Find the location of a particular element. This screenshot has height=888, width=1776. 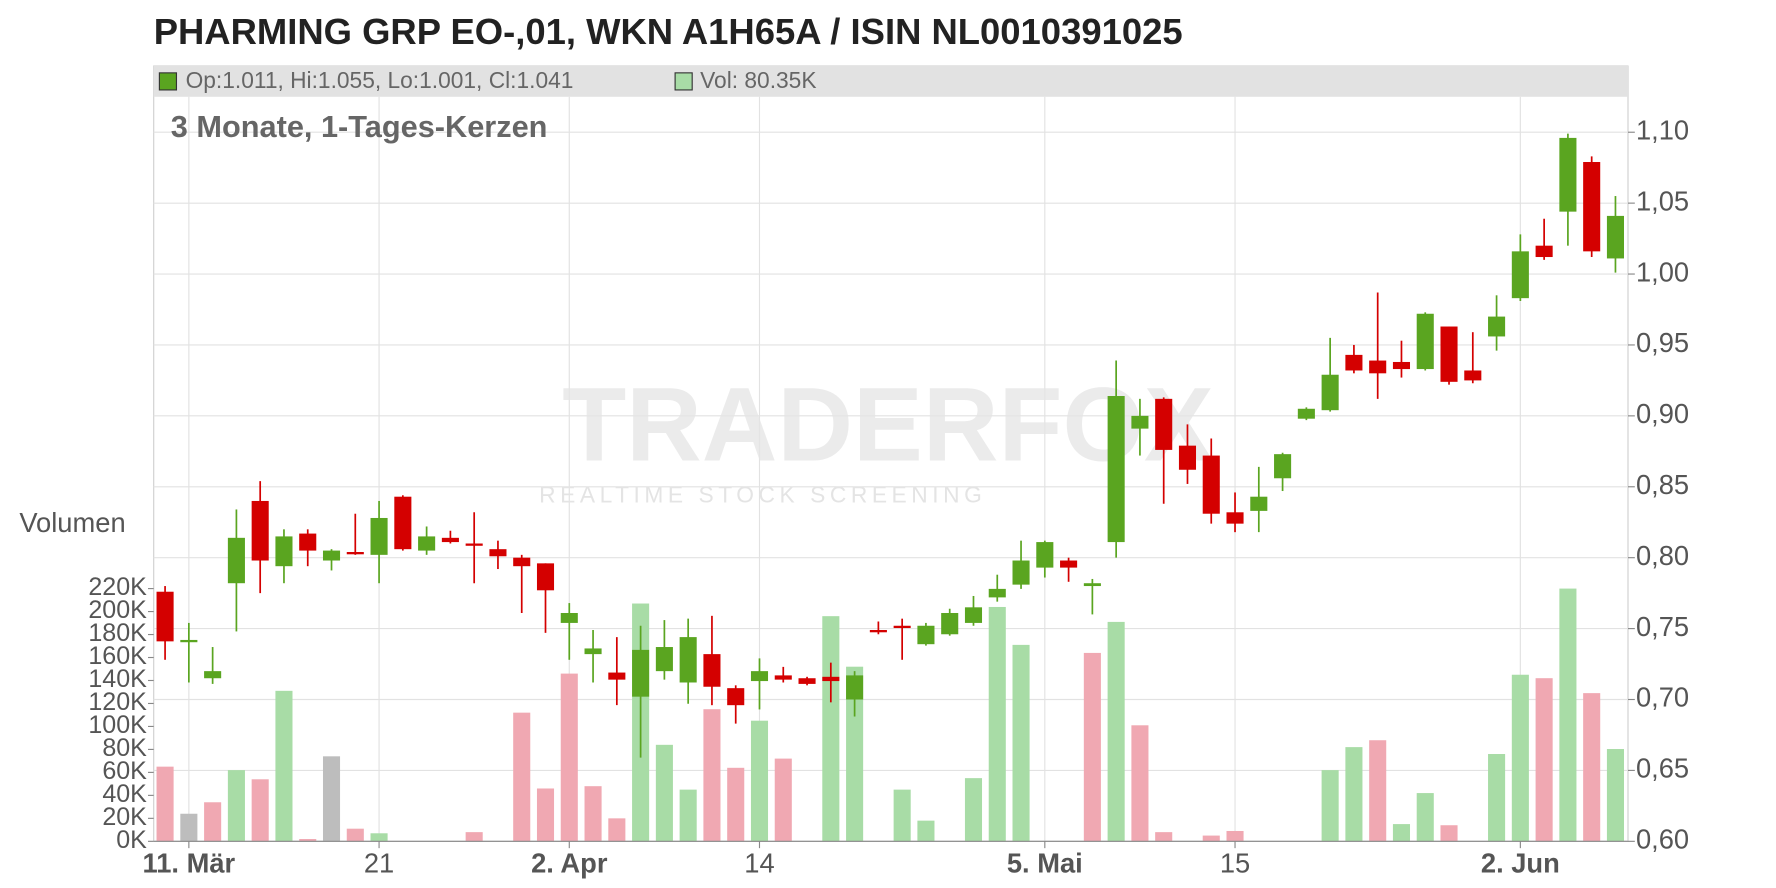

legend-volume: Vol: 80.35K is located at coordinates (758, 80).